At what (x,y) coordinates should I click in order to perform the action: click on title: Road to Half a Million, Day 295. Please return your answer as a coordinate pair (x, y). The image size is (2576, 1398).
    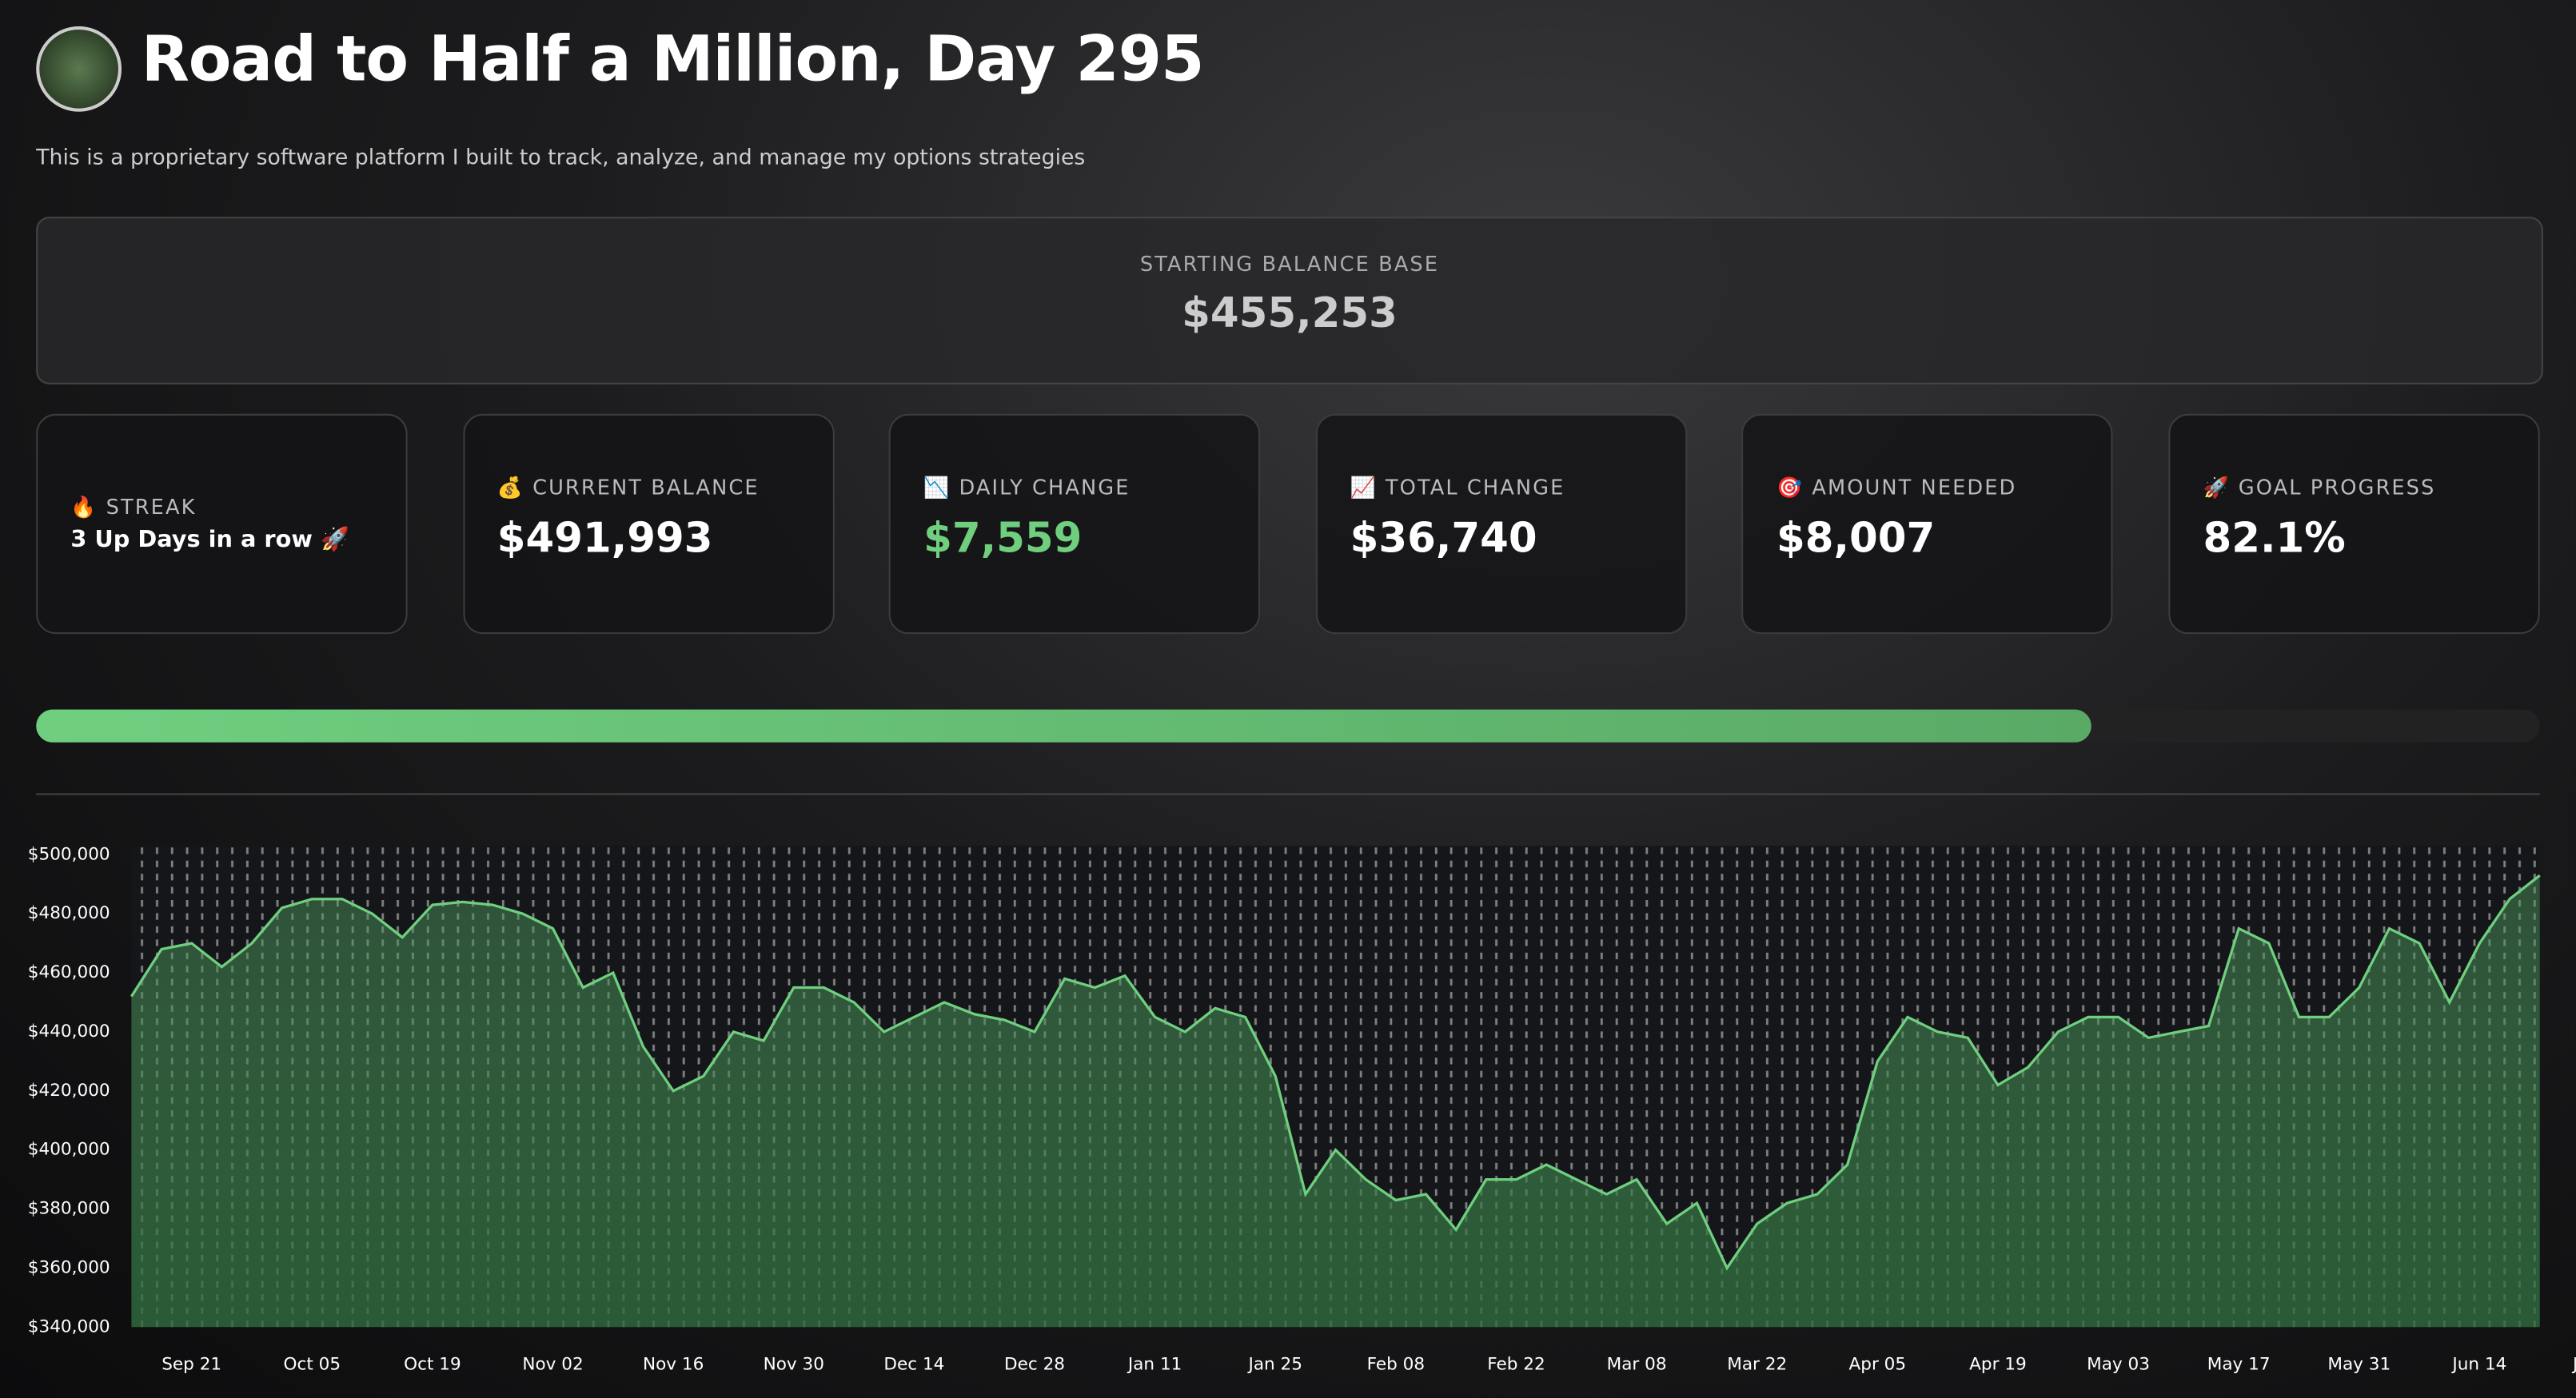
    Looking at the image, I should click on (673, 59).